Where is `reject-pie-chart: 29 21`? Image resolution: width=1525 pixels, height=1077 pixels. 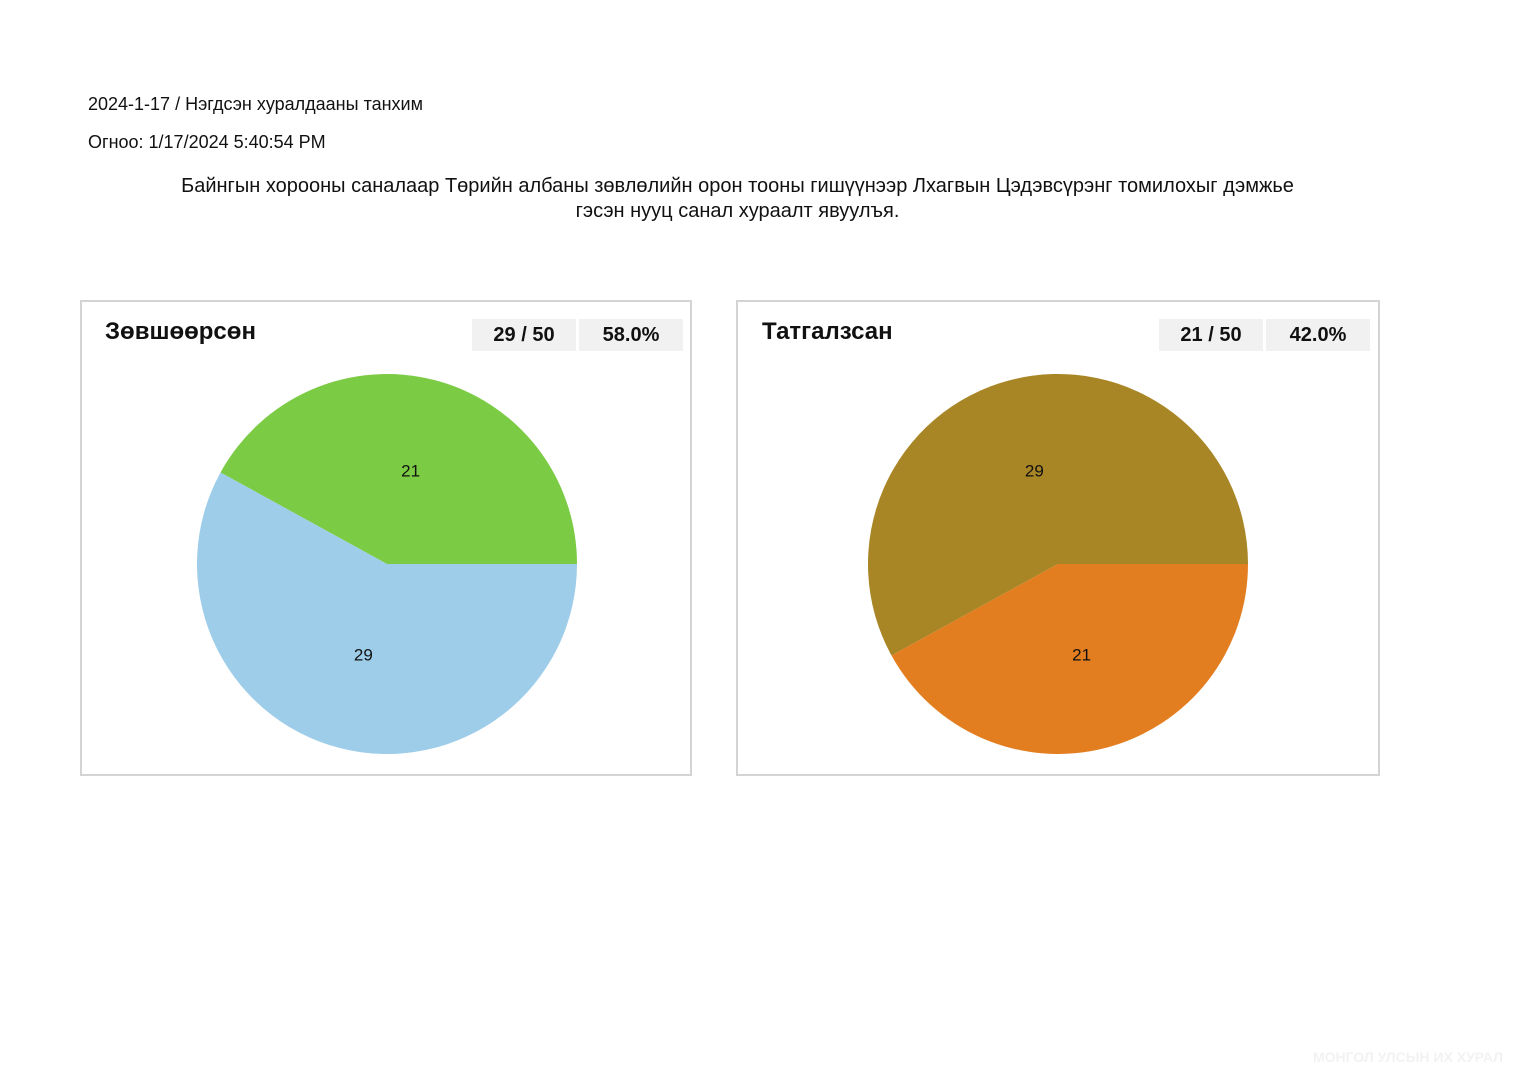 reject-pie-chart: 29 21 is located at coordinates (1058, 564).